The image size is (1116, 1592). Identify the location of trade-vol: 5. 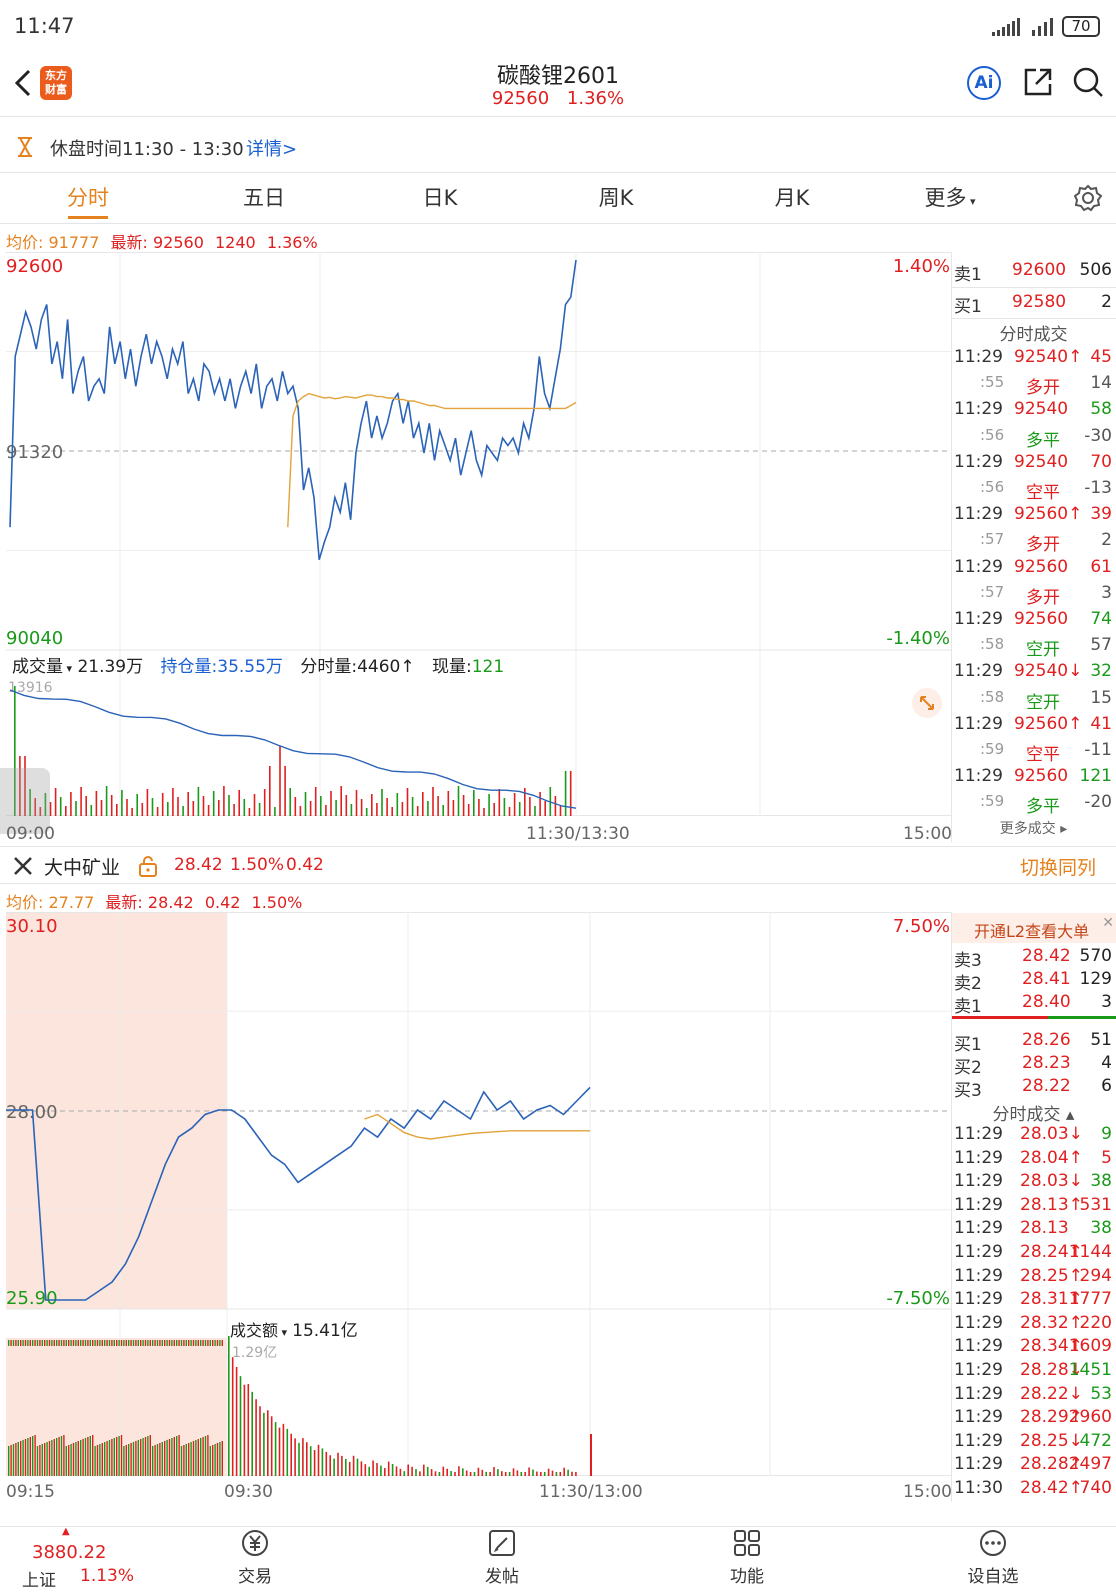
(1106, 1157).